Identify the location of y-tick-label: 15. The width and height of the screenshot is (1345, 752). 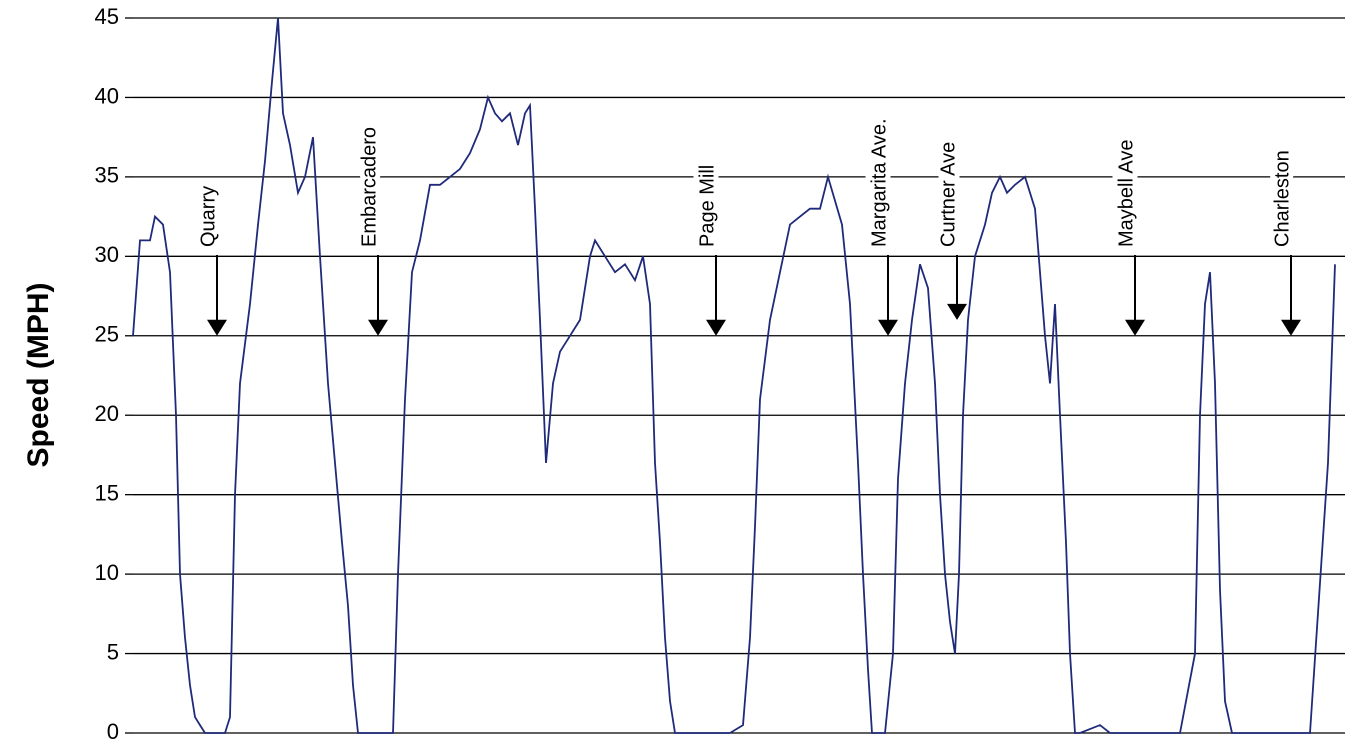
(107, 492).